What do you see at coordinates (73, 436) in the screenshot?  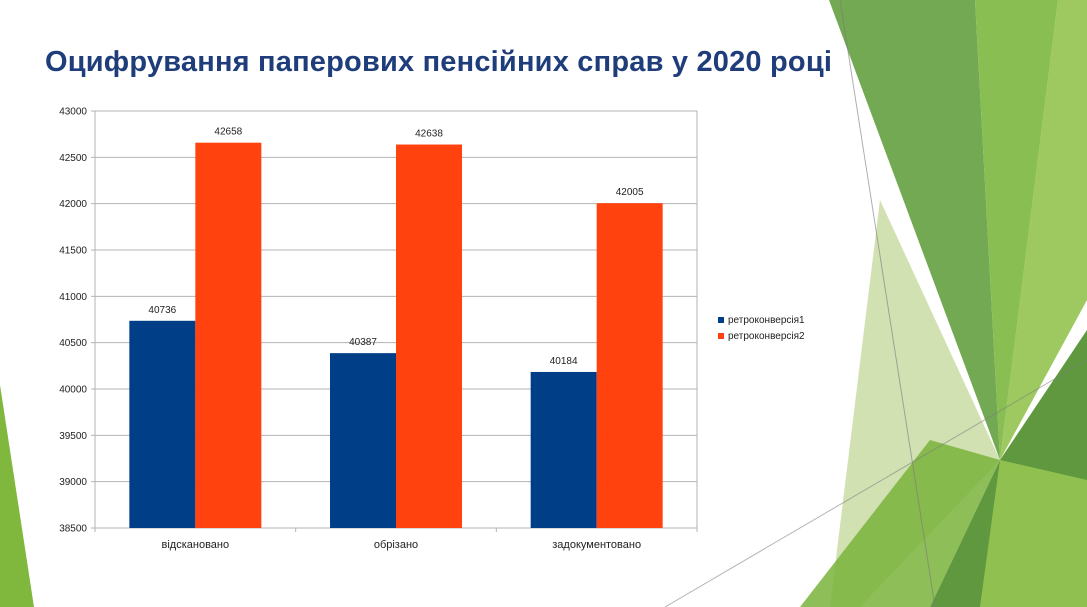 I see `y-tick-label: 39500` at bounding box center [73, 436].